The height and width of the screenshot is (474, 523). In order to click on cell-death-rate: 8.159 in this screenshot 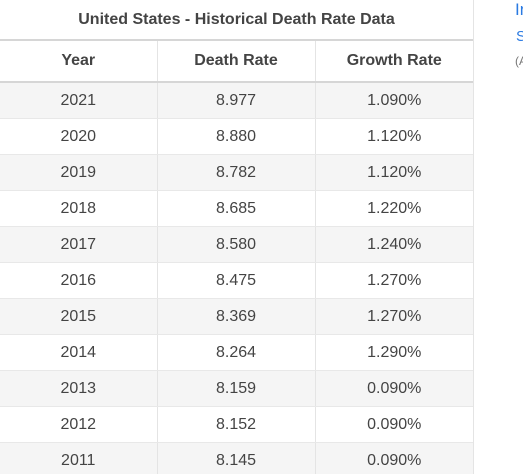, I will do `click(236, 388)`.